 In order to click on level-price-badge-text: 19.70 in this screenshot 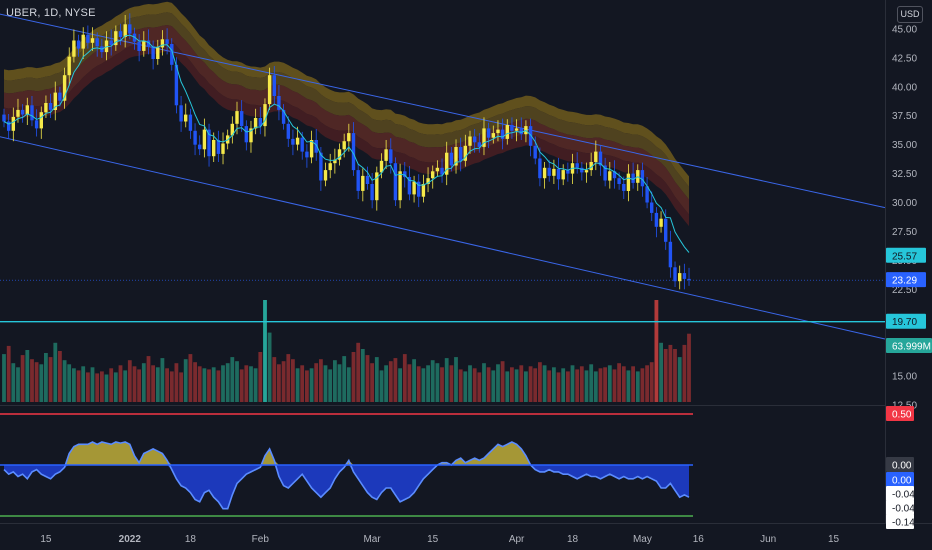, I will do `click(904, 322)`.